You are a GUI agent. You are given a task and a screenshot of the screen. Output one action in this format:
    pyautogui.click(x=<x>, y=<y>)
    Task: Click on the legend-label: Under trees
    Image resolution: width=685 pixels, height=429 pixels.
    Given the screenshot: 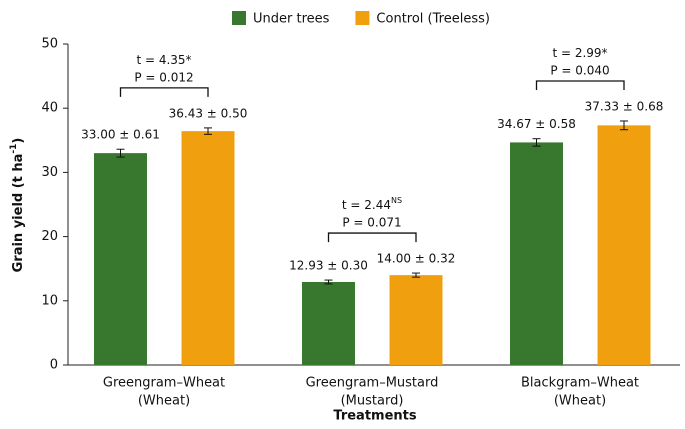 What is the action you would take?
    pyautogui.click(x=291, y=19)
    